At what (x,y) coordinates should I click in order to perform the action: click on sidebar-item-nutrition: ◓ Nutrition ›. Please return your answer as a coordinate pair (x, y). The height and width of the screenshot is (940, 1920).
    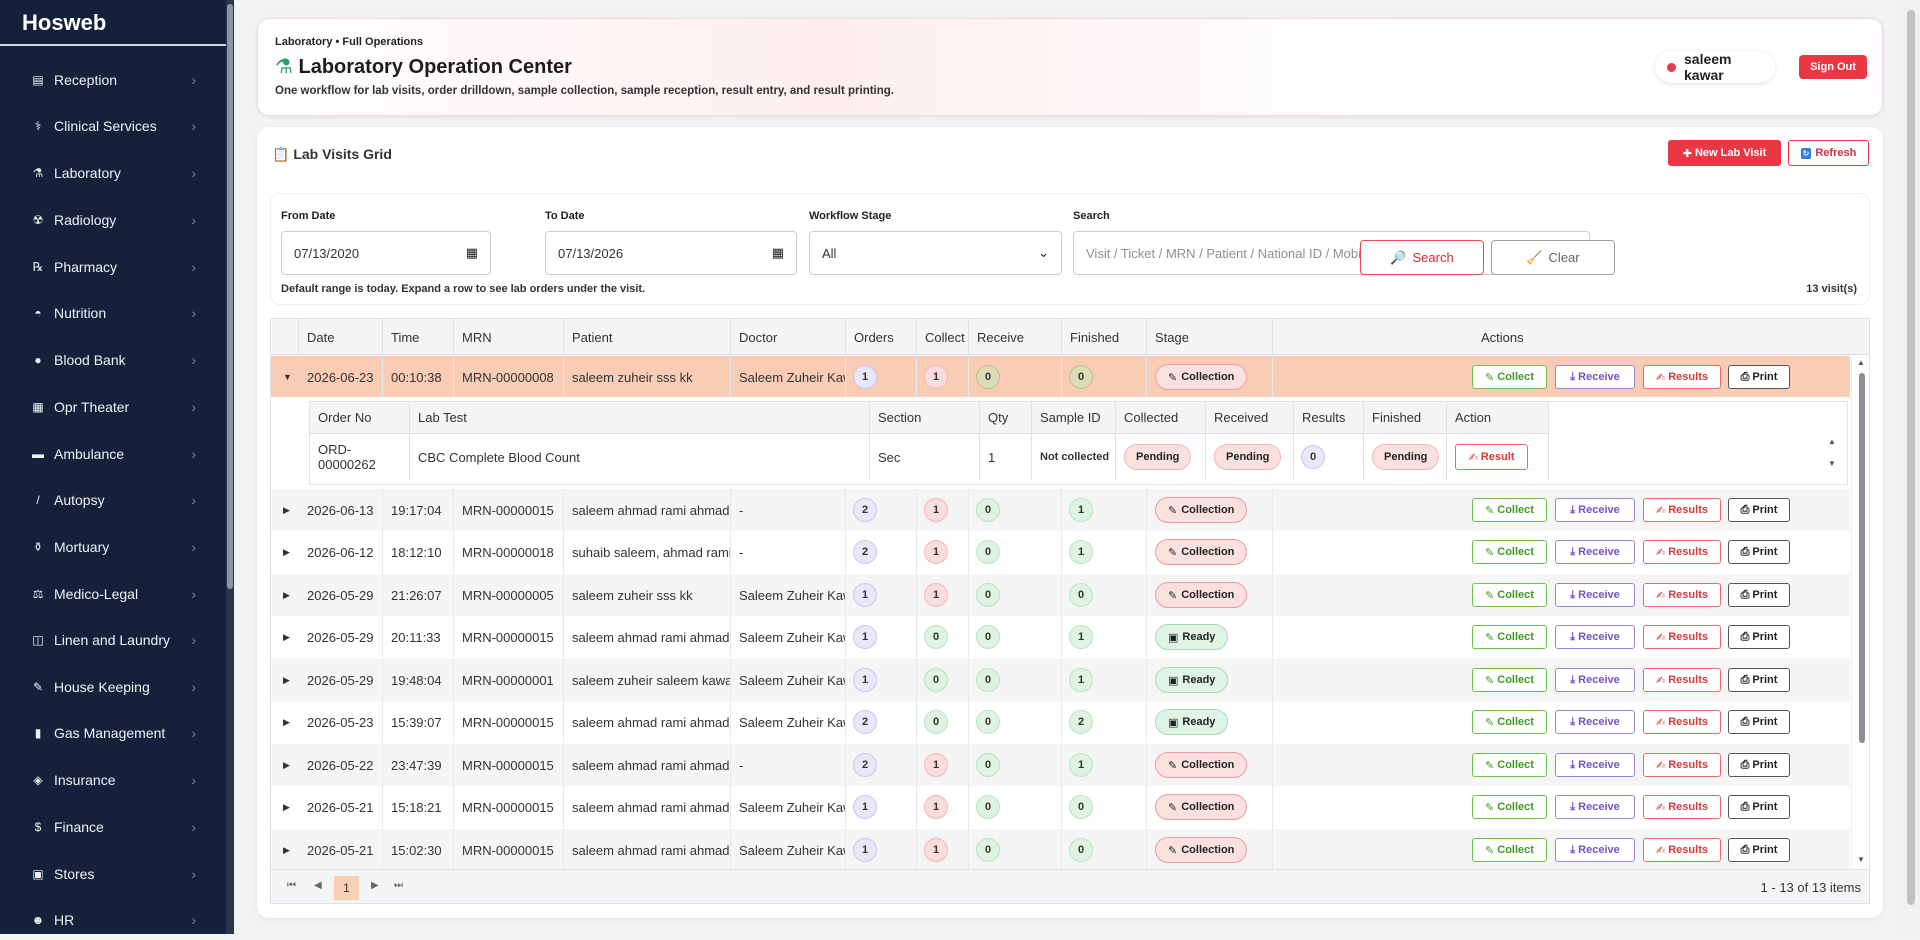
    Looking at the image, I should click on (112, 313).